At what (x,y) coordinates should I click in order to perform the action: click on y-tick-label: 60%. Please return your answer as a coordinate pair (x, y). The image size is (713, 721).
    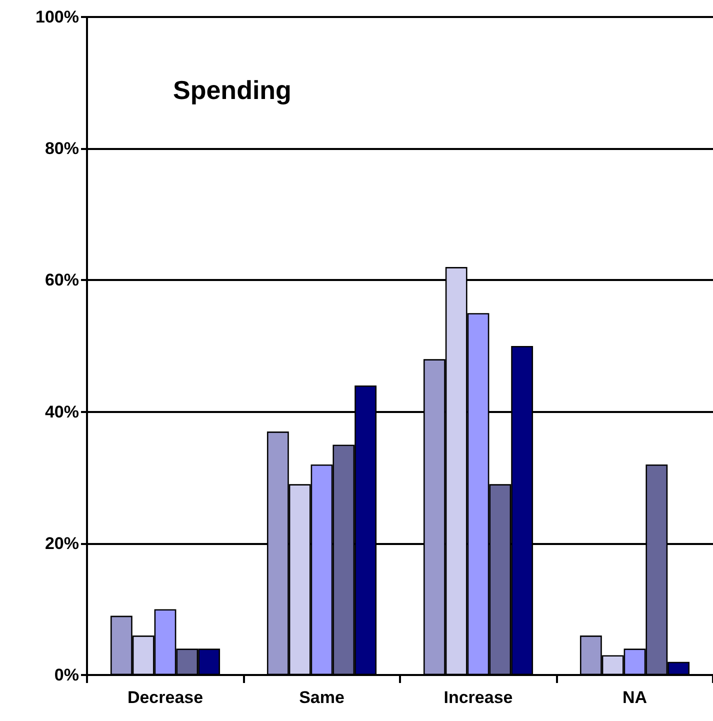
    Looking at the image, I should click on (61, 280).